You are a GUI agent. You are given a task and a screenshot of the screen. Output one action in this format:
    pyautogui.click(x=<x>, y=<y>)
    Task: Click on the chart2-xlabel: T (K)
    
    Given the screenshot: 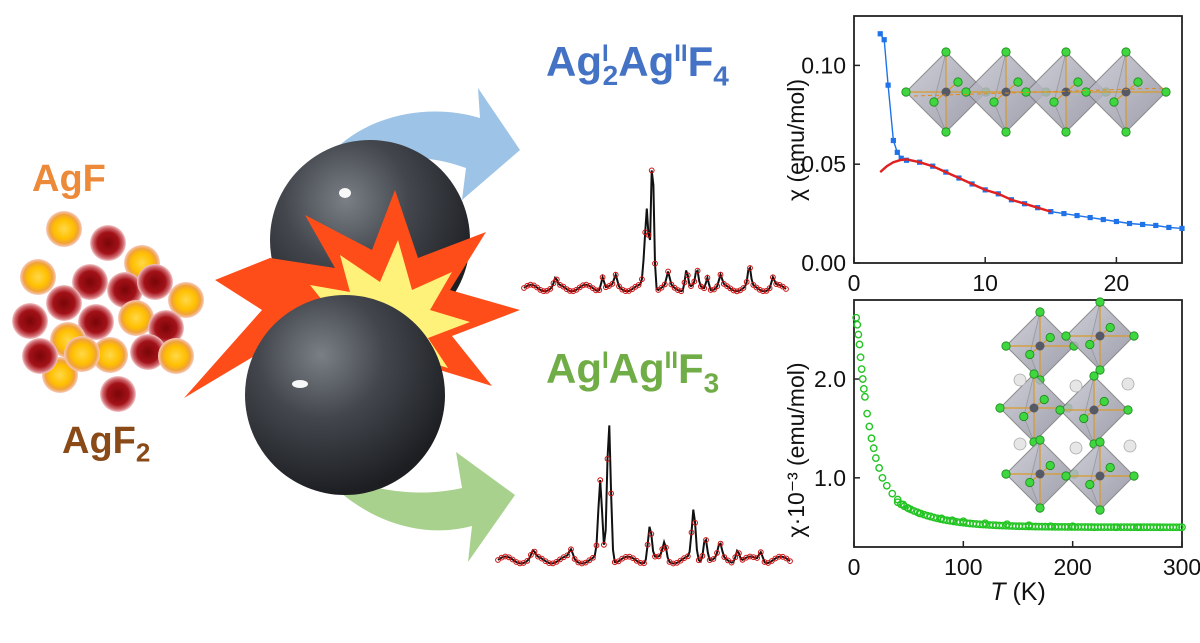 What is the action you would take?
    pyautogui.click(x=1018, y=592)
    